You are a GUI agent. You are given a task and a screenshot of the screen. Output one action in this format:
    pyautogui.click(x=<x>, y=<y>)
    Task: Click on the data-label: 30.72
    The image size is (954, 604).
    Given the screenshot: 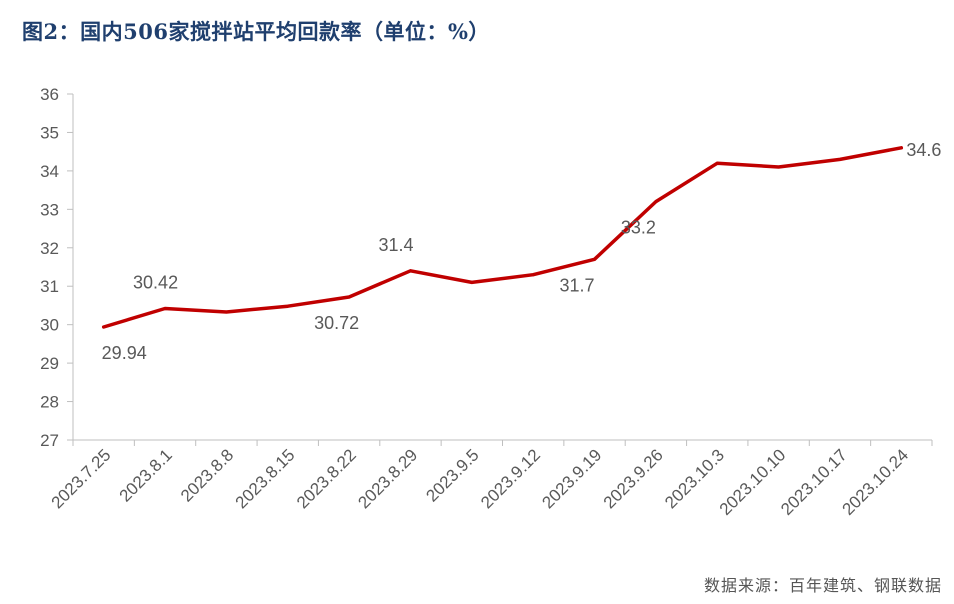 What is the action you would take?
    pyautogui.click(x=336, y=323)
    